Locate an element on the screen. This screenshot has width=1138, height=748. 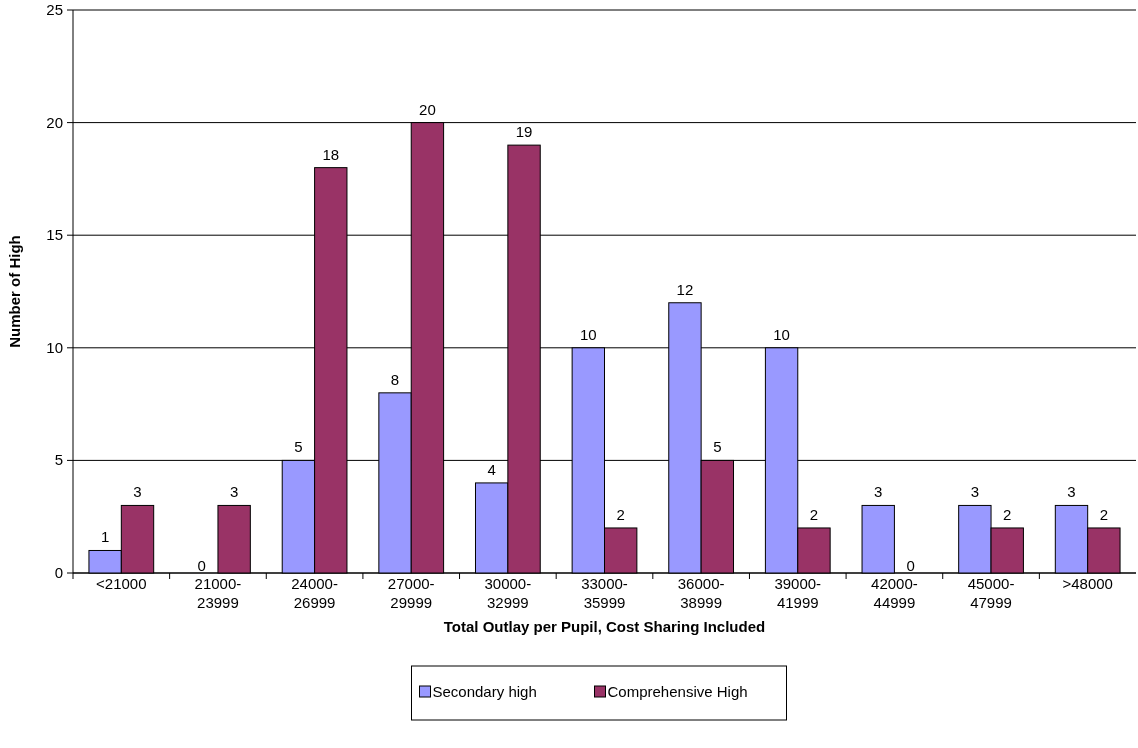
data-label: 19 is located at coordinates (524, 132).